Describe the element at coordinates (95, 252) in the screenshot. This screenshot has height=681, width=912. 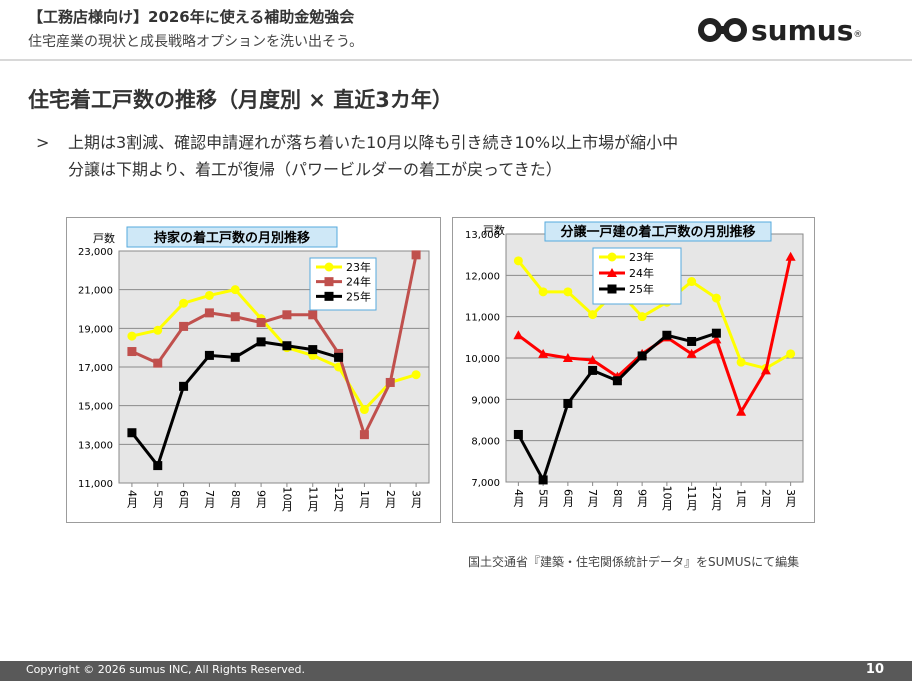
I see `y-tick-label: 23,000` at that location.